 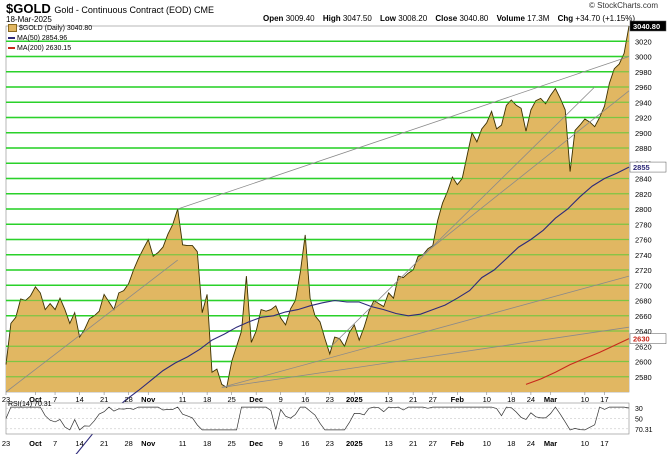 What do you see at coordinates (550, 443) in the screenshot?
I see `rsi-x-tick-label-22: Mar` at bounding box center [550, 443].